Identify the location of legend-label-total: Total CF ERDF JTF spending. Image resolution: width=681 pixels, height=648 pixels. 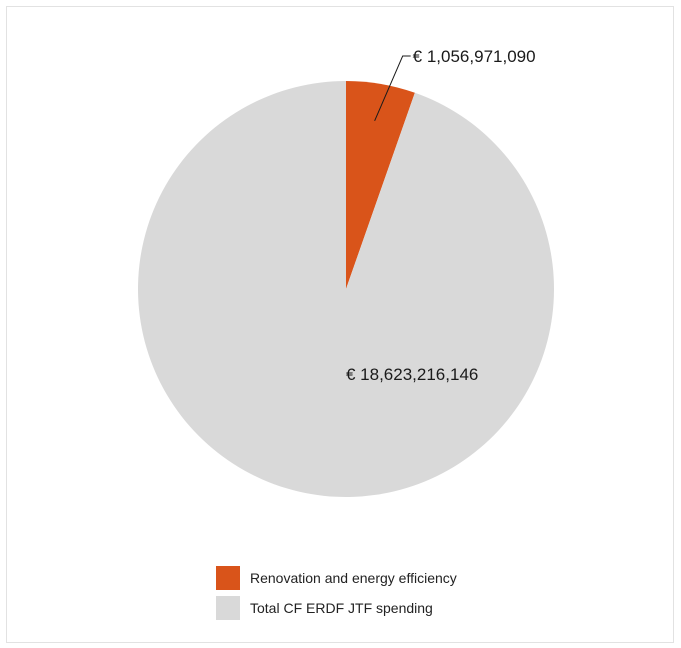
(341, 608).